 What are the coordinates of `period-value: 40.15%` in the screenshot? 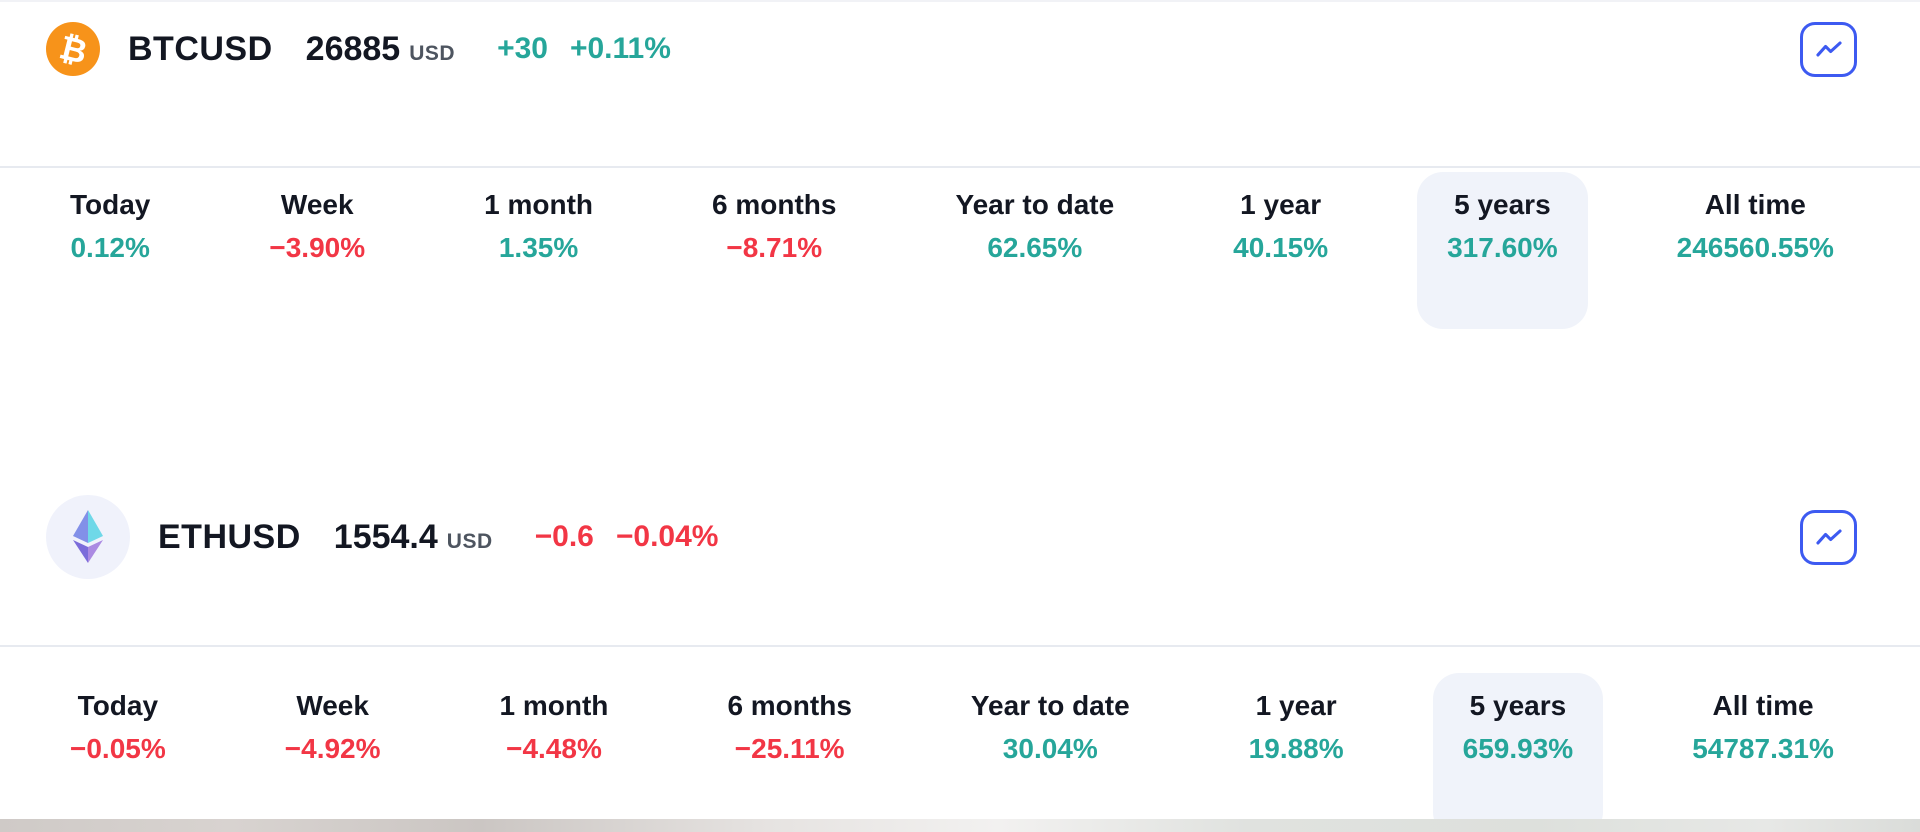 It's located at (1281, 247).